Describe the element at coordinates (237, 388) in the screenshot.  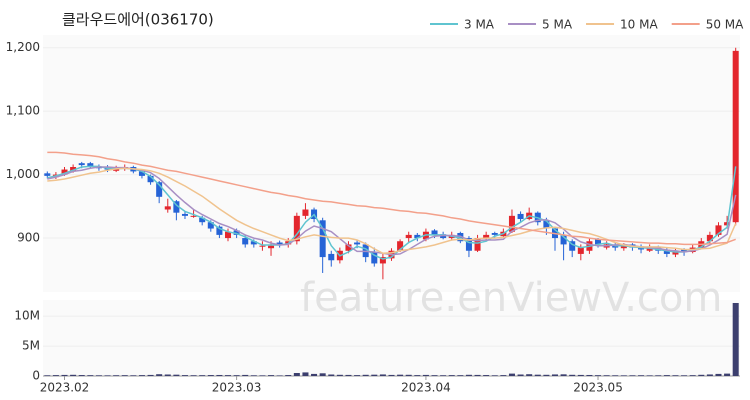
I see `x-tick-label: 2023.03` at that location.